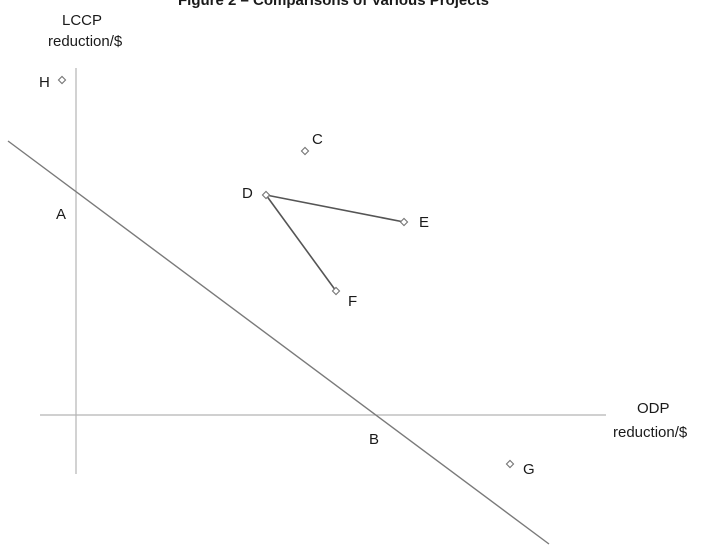 This screenshot has height=545, width=704. I want to click on point-e-label: E, so click(424, 222).